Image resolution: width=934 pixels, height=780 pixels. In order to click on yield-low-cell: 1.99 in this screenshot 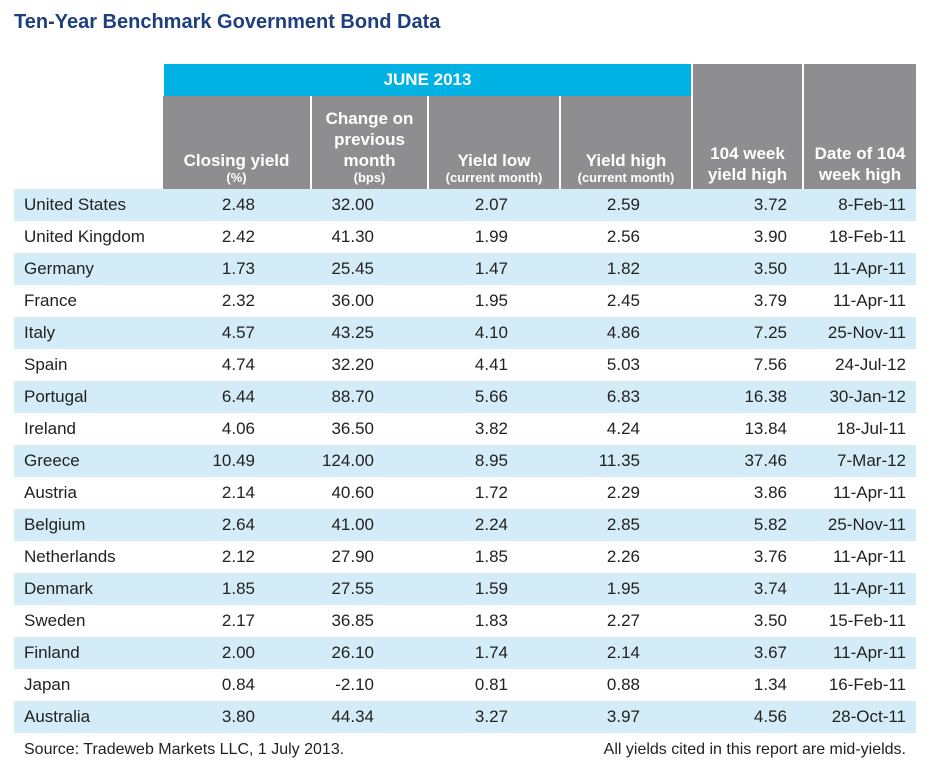, I will do `click(494, 237)`.